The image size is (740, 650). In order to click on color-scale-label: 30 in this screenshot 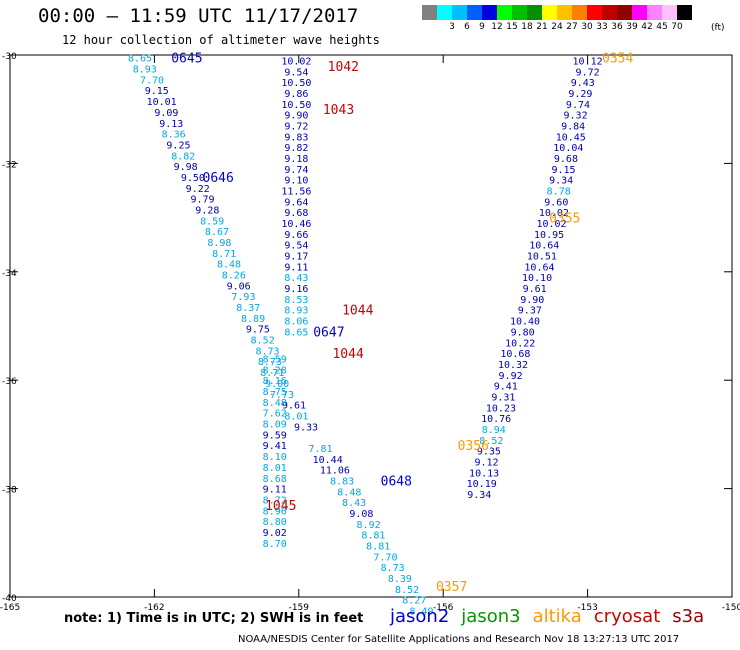, I will do `click(587, 27)`.